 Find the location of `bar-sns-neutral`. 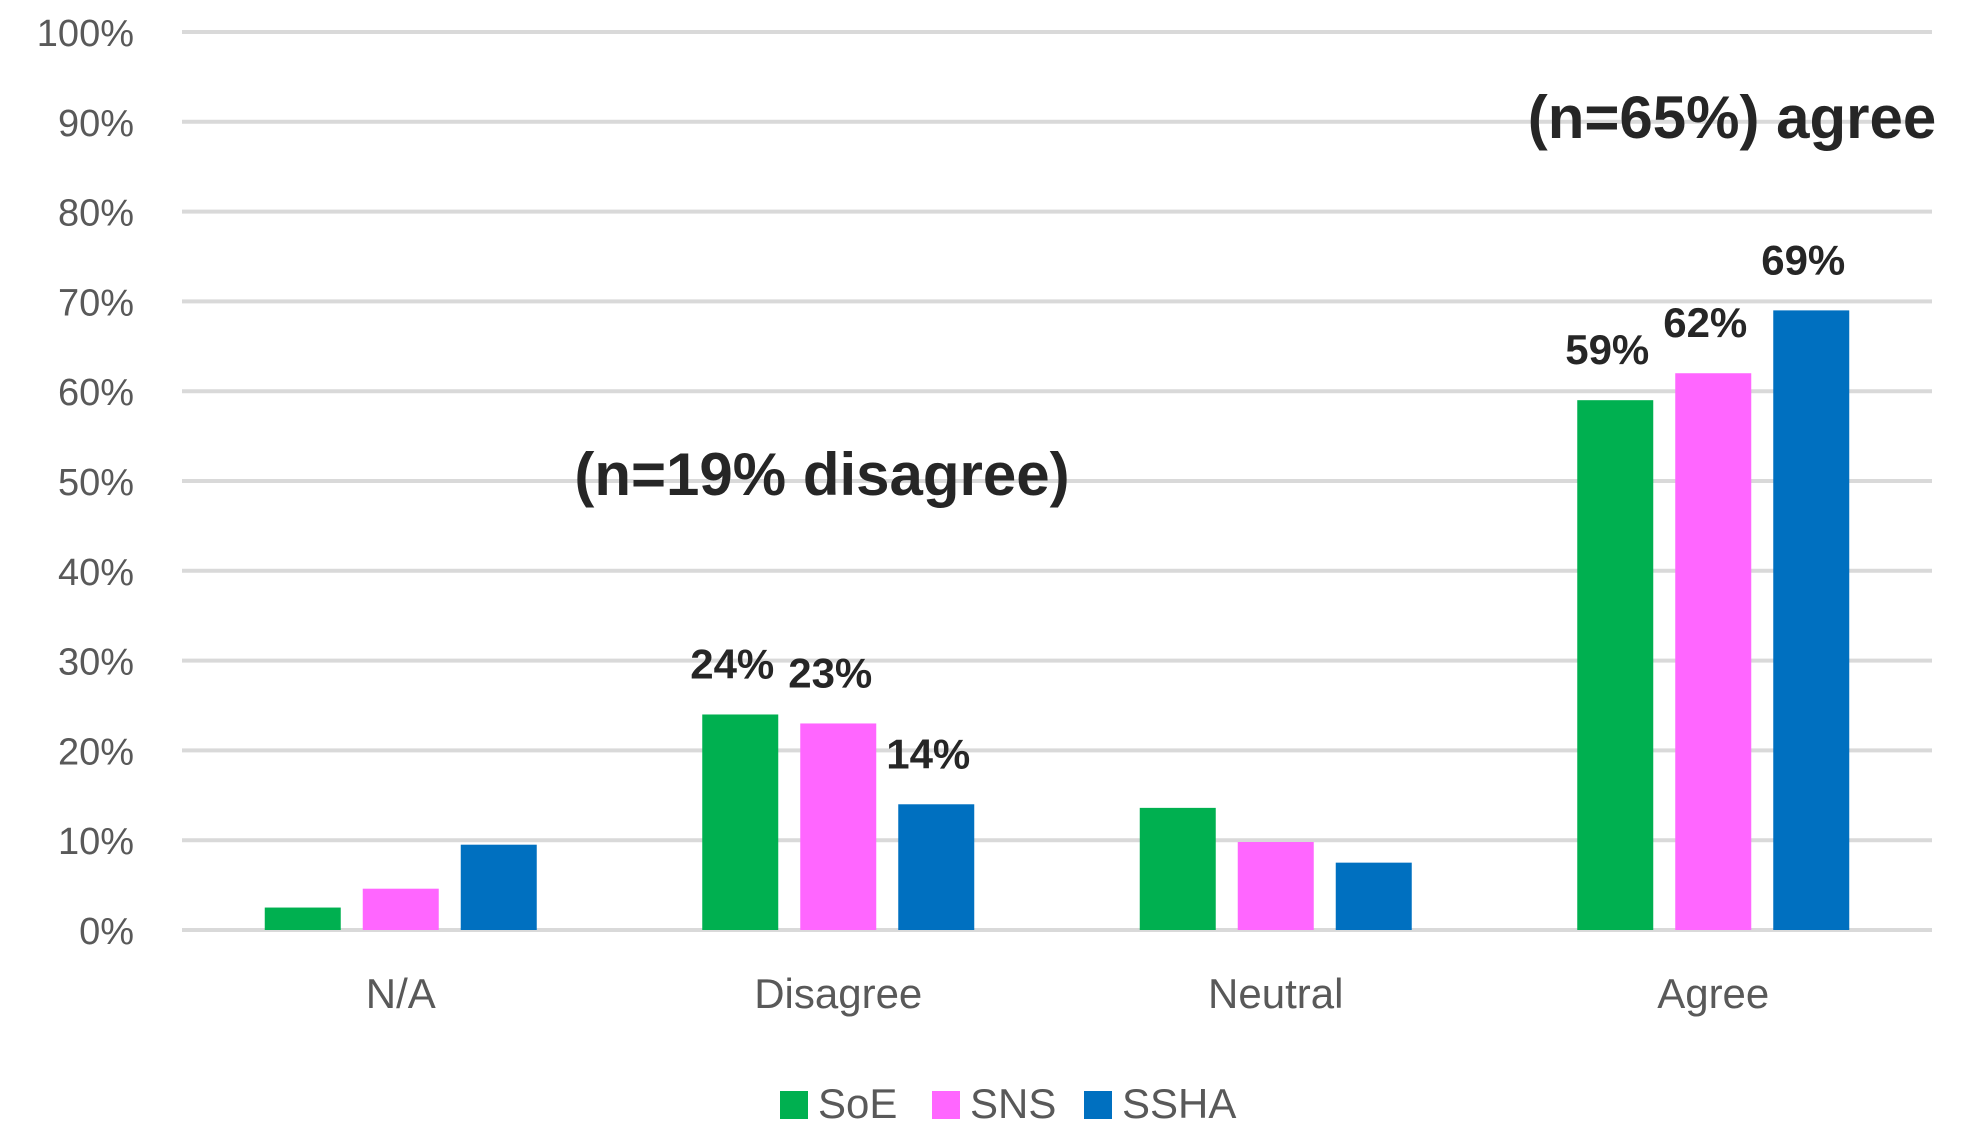

bar-sns-neutral is located at coordinates (1275, 885).